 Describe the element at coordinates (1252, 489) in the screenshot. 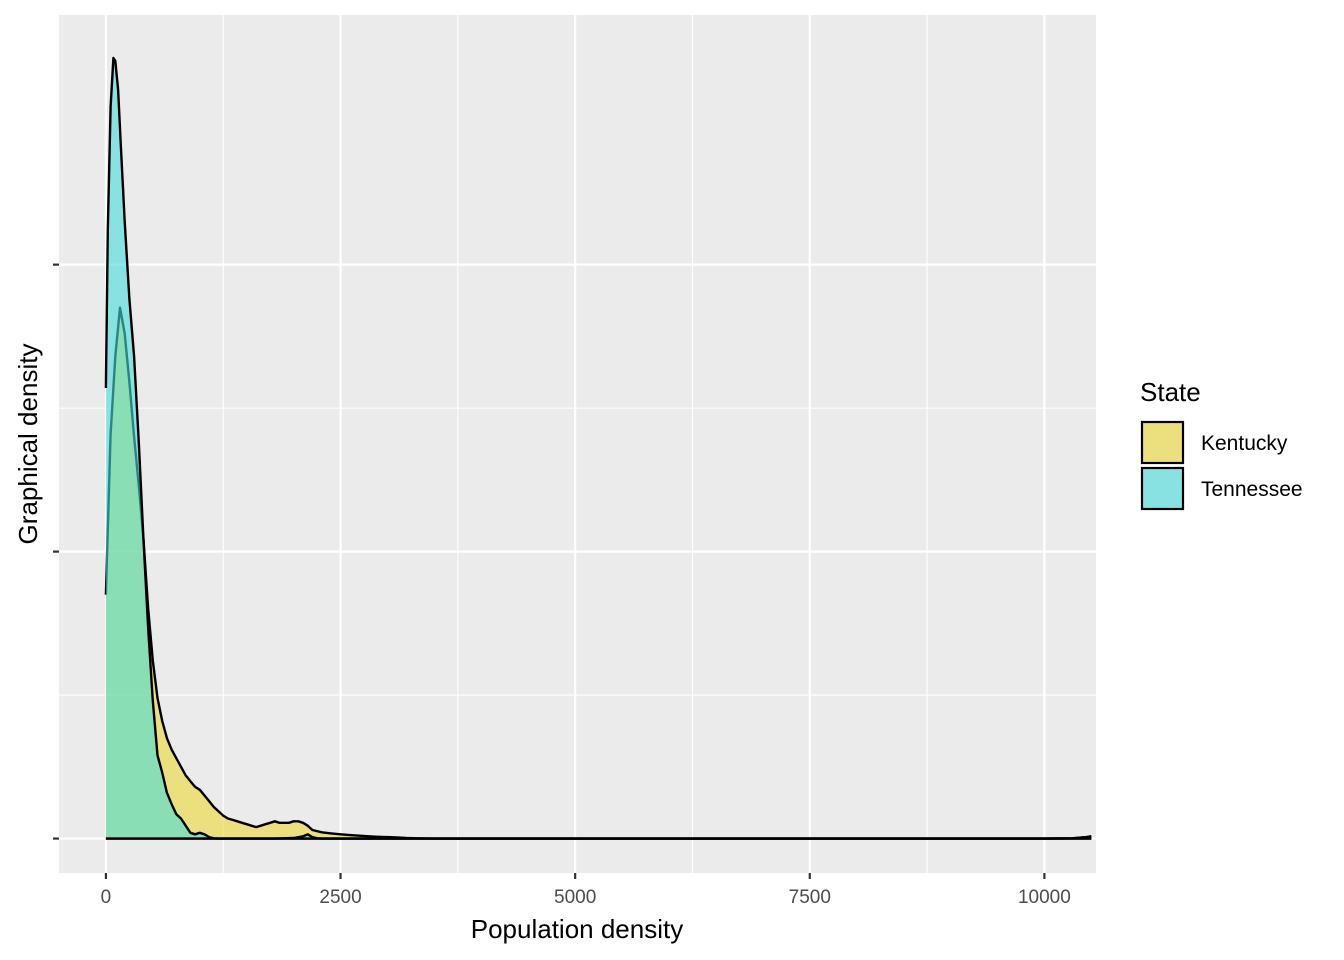

I see `legend-label-tennessee: Tennessee` at that location.